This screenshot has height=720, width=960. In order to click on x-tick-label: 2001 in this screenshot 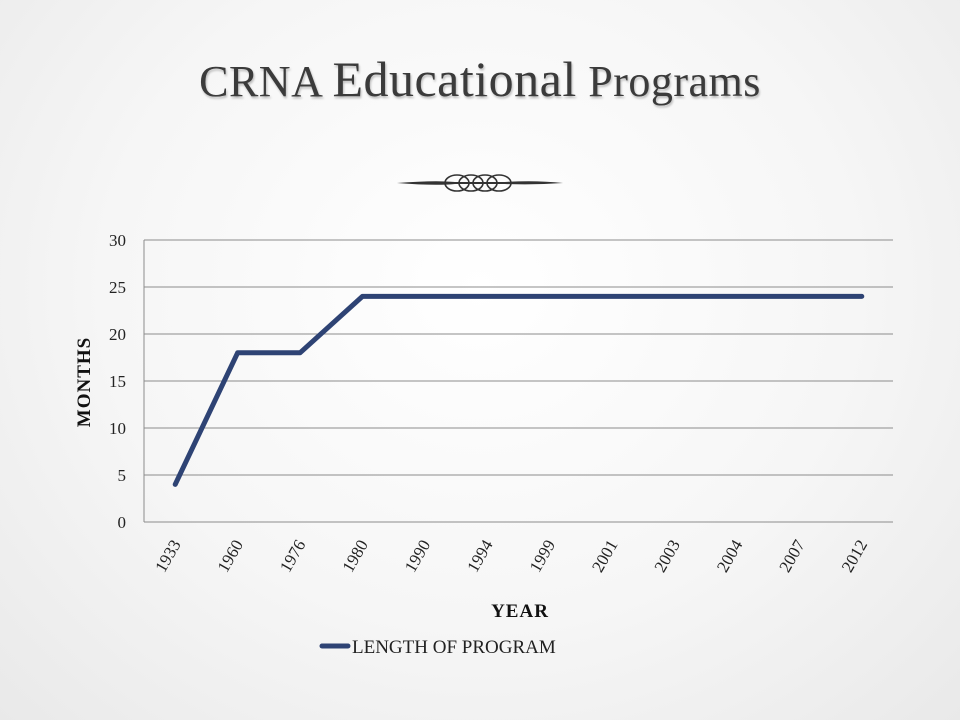, I will do `click(604, 556)`.